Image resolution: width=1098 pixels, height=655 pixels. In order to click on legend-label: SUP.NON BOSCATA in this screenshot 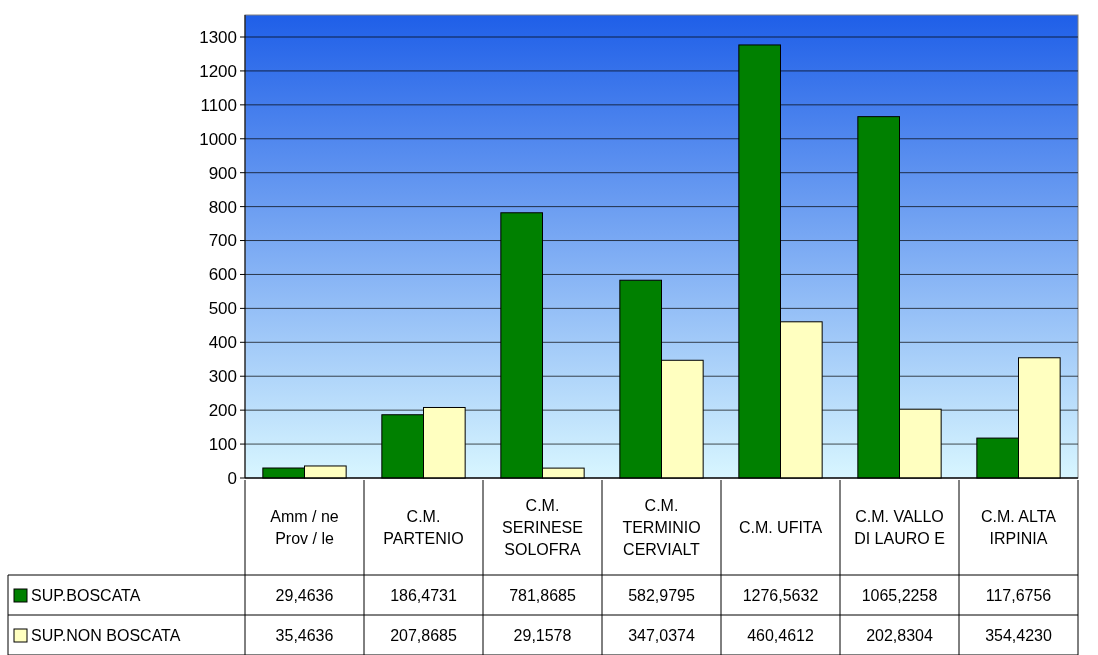, I will do `click(106, 635)`.